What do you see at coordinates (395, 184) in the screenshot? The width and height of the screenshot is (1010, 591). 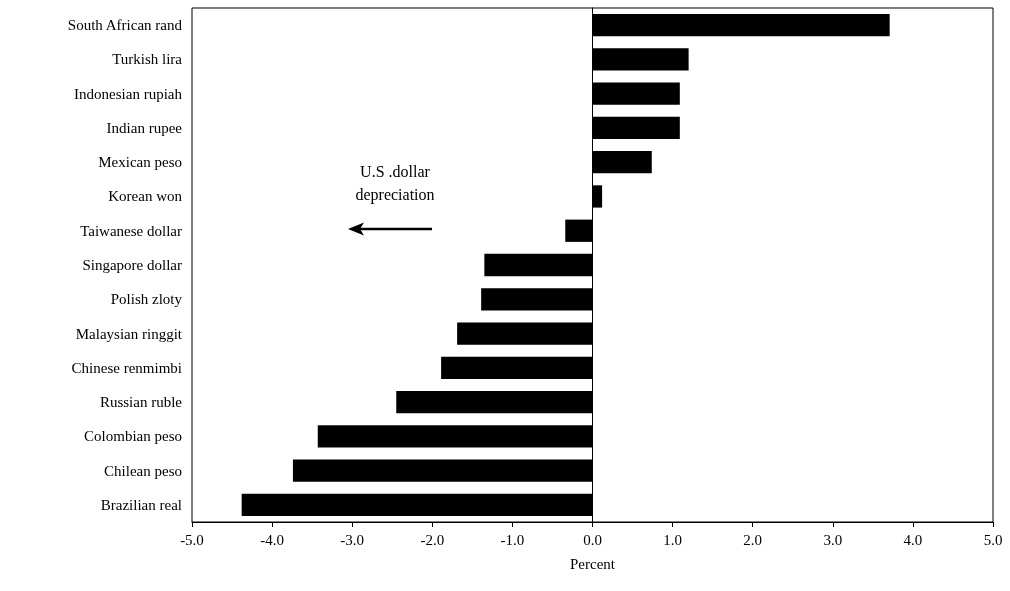 I see `annotation: U.S .dollar depreciation` at bounding box center [395, 184].